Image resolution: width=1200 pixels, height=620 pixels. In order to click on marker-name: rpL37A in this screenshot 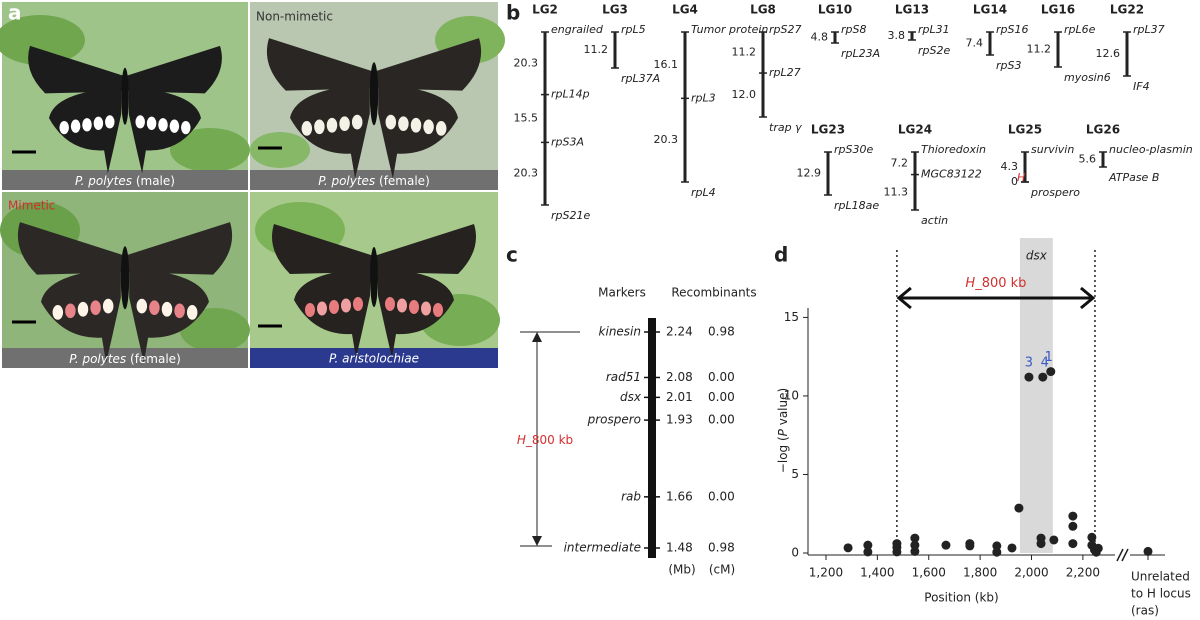, I will do `click(640, 78)`.